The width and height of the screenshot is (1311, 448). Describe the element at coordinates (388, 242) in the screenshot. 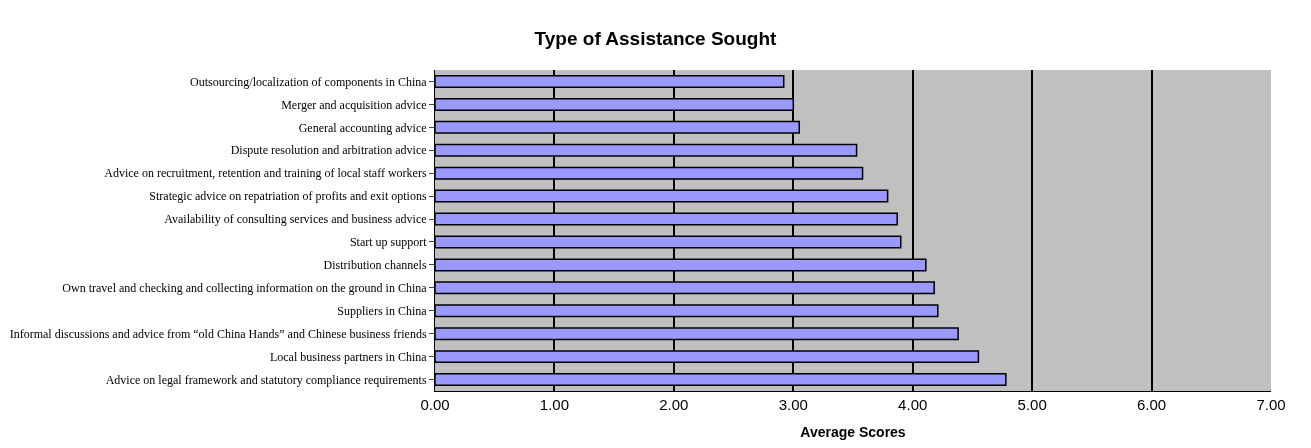

I see `y-tick-label: Start up support` at that location.